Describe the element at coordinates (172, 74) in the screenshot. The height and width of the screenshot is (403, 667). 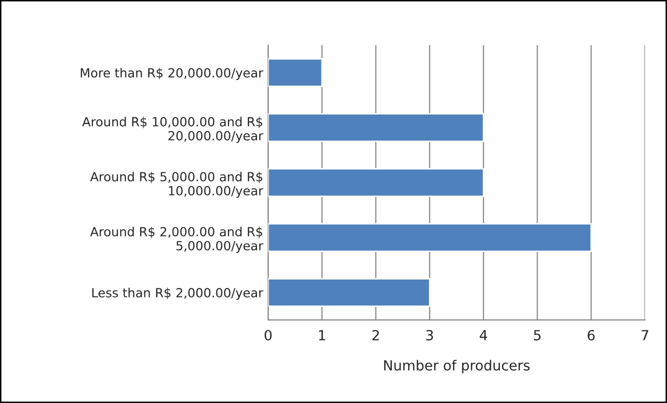
I see `y-tick-label: More than R$ 20,000.00/year` at that location.